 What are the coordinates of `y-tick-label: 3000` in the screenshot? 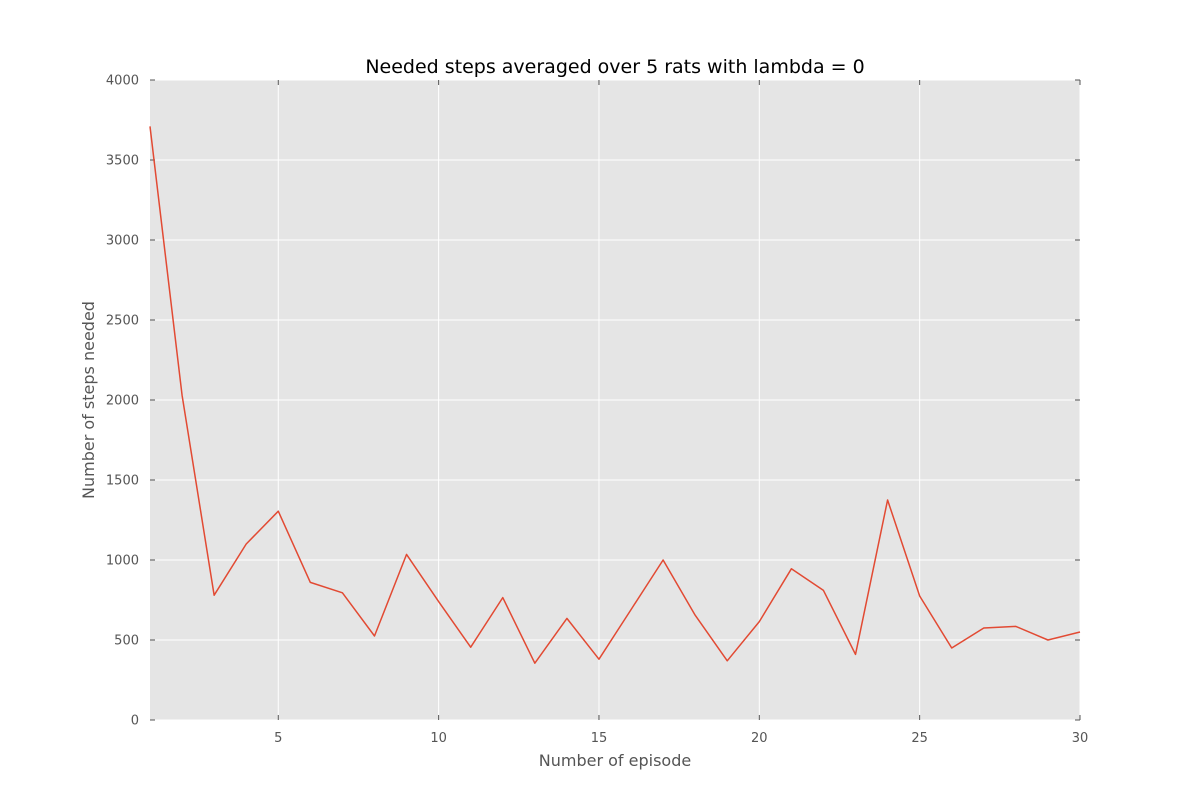 It's located at (122, 241).